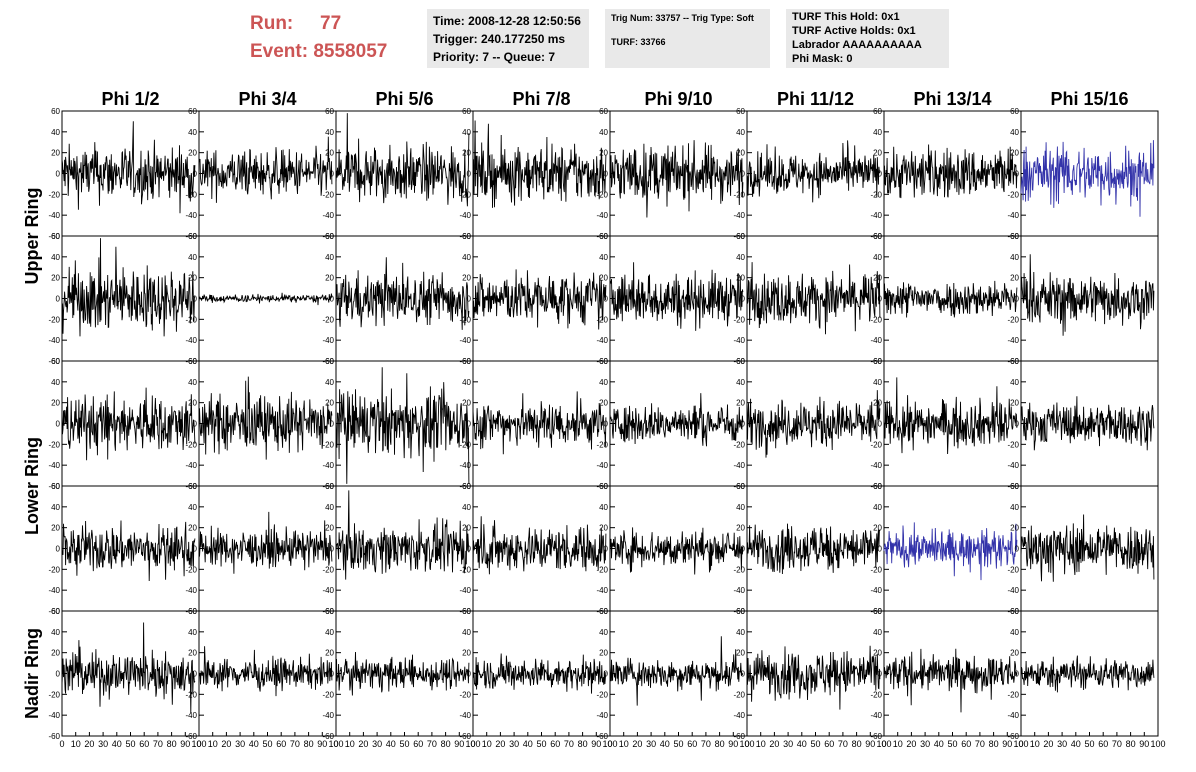 Image resolution: width=1196 pixels, height=772 pixels. I want to click on column-header: Phi 13/14, so click(952, 99).